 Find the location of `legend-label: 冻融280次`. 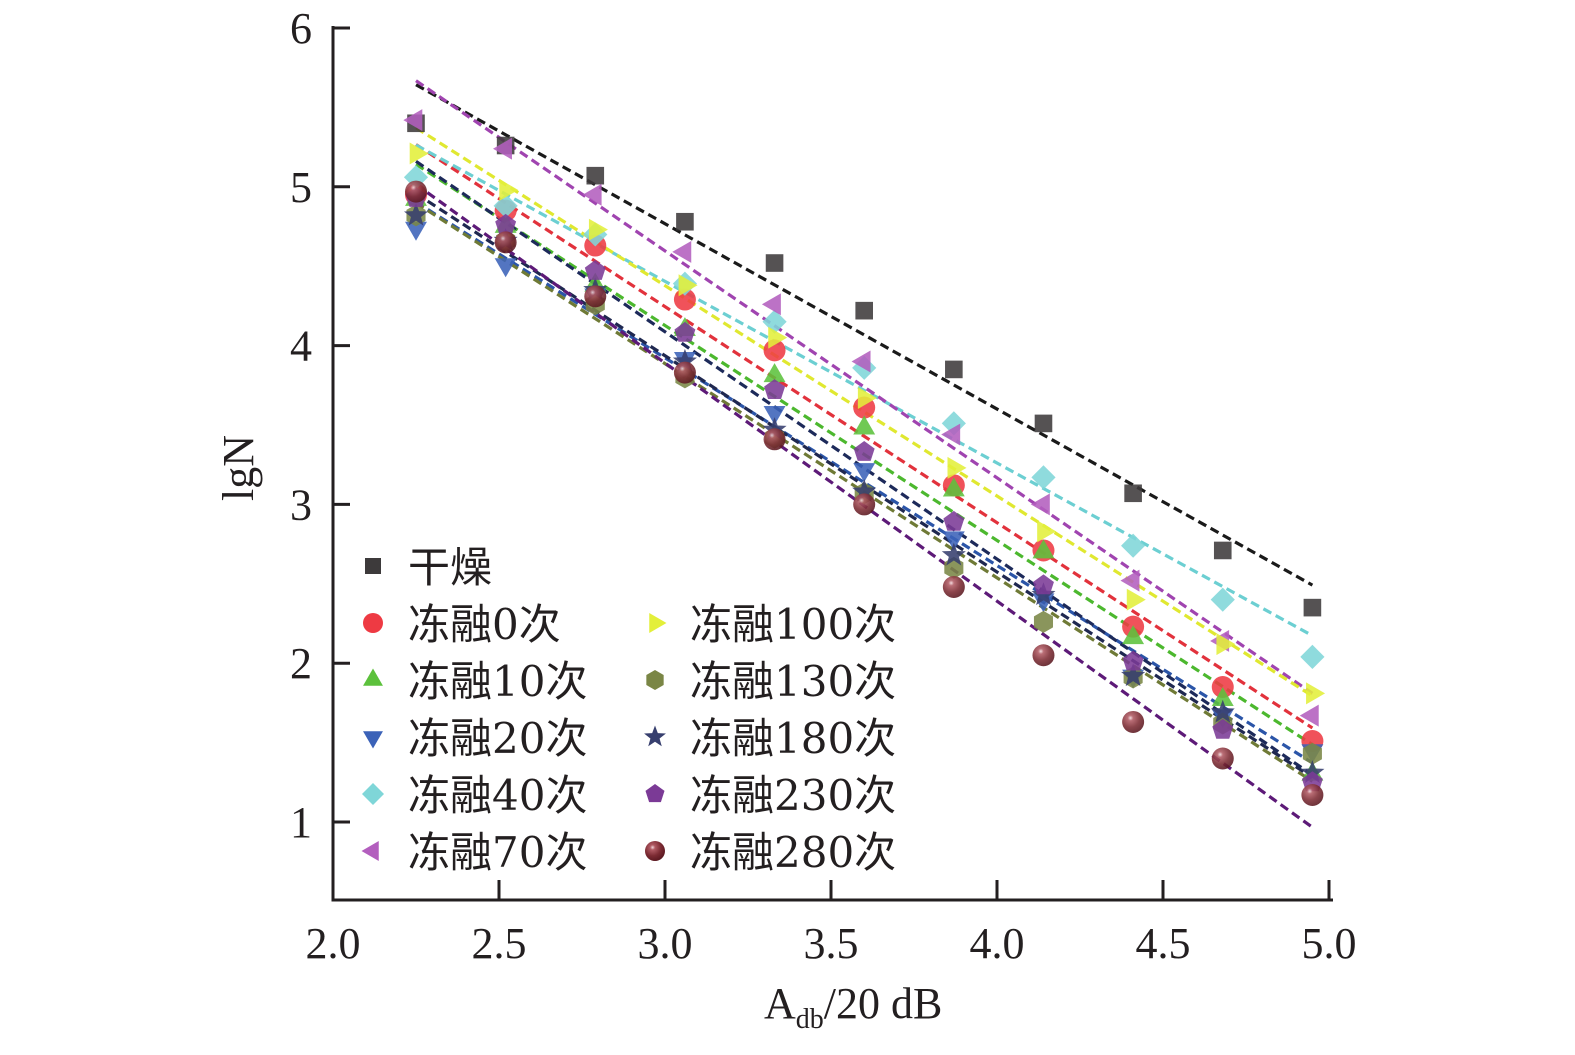

legend-label: 冻融280次 is located at coordinates (793, 852).